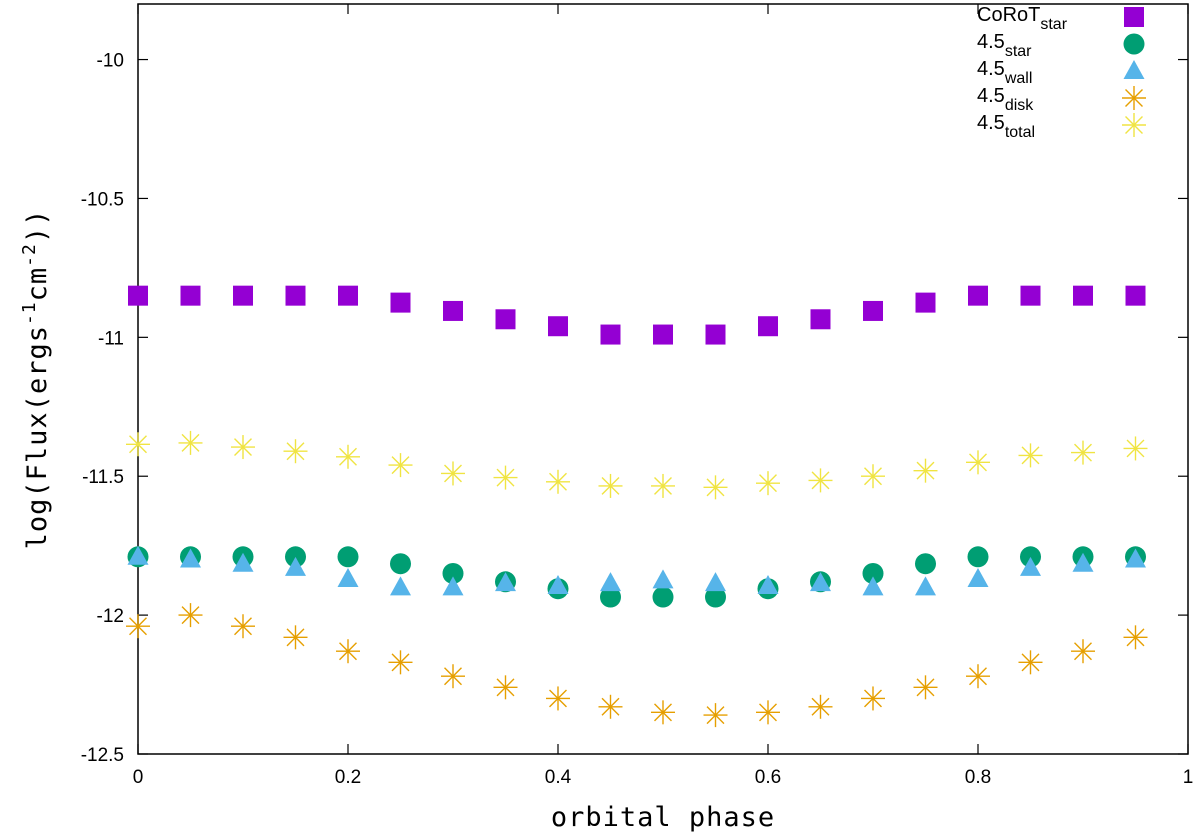 The width and height of the screenshot is (1200, 838). What do you see at coordinates (37, 437) in the screenshot?
I see `y-axis-label-prefix: log(Flux(ergs` at bounding box center [37, 437].